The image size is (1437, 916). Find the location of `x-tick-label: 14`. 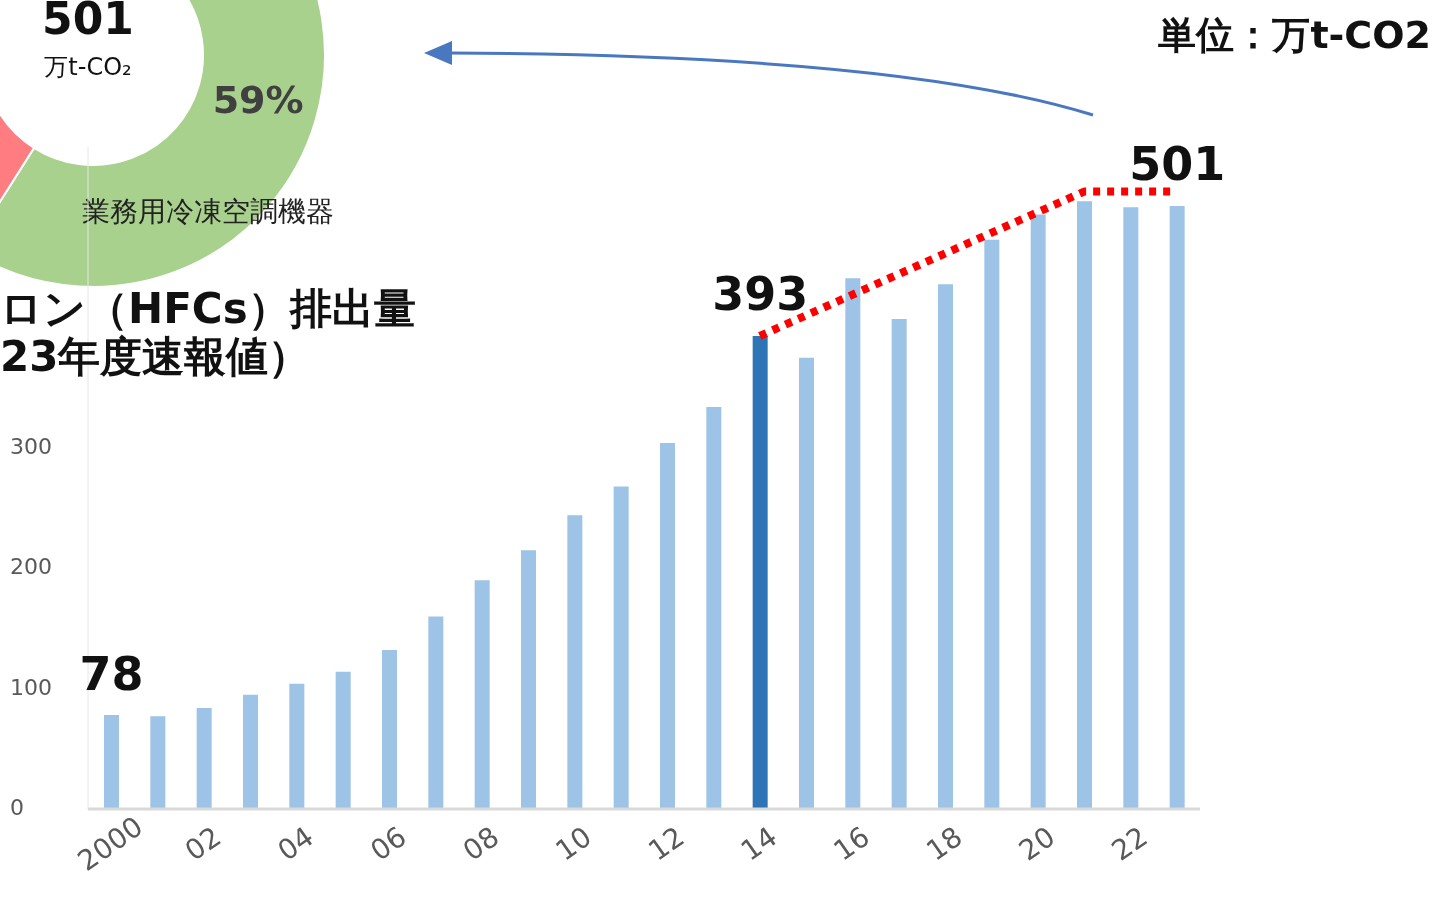

x-tick-label: 14 is located at coordinates (759, 844).